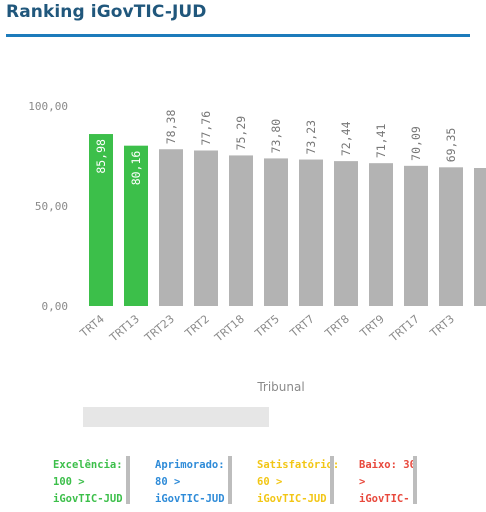 The image size is (486, 512). Describe the element at coordinates (124, 328) in the screenshot. I see `x-tick-label: TRT13` at that location.